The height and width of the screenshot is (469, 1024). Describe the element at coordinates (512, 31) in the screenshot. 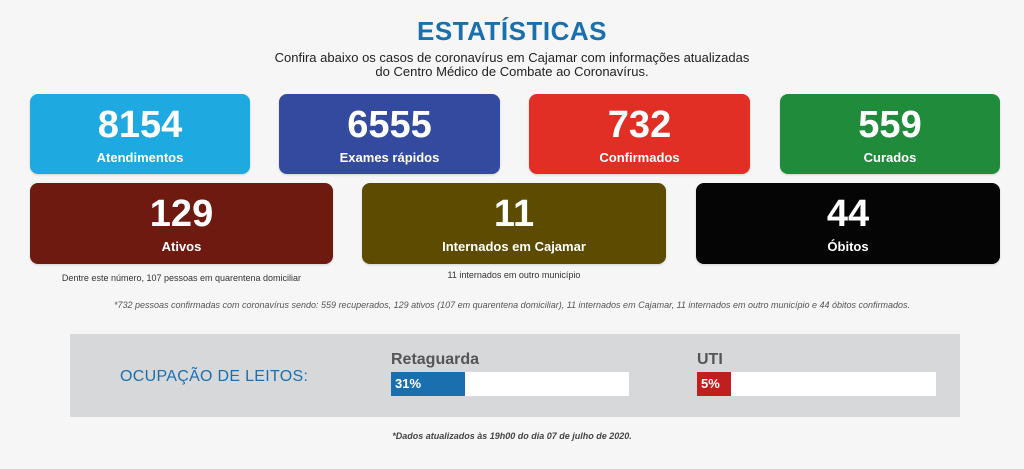

I see `page-title: ESTATÍSTICAS` at that location.